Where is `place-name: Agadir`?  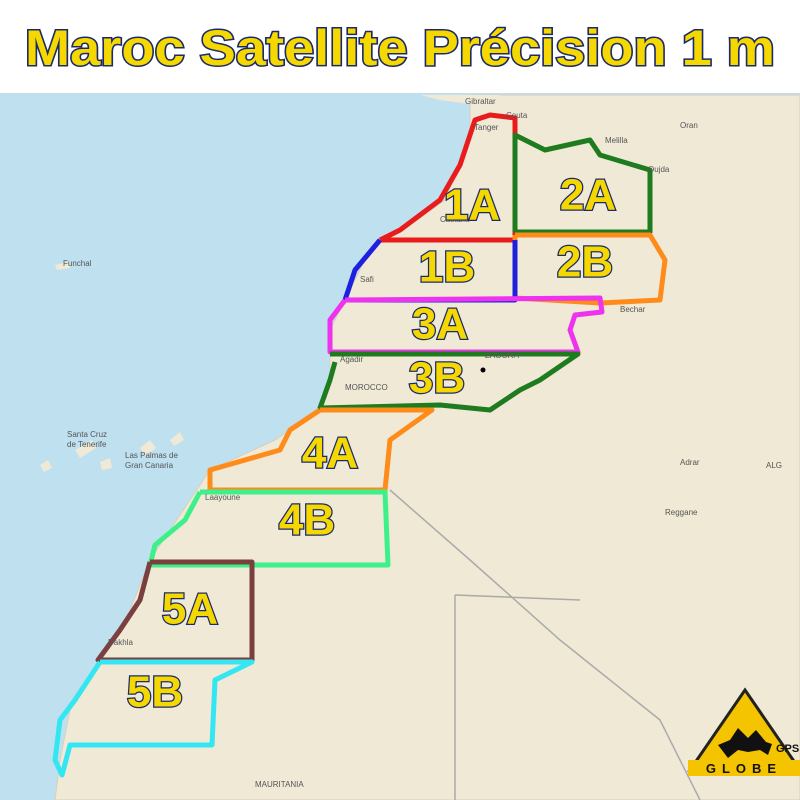
place-name: Agadir is located at coordinates (351, 359).